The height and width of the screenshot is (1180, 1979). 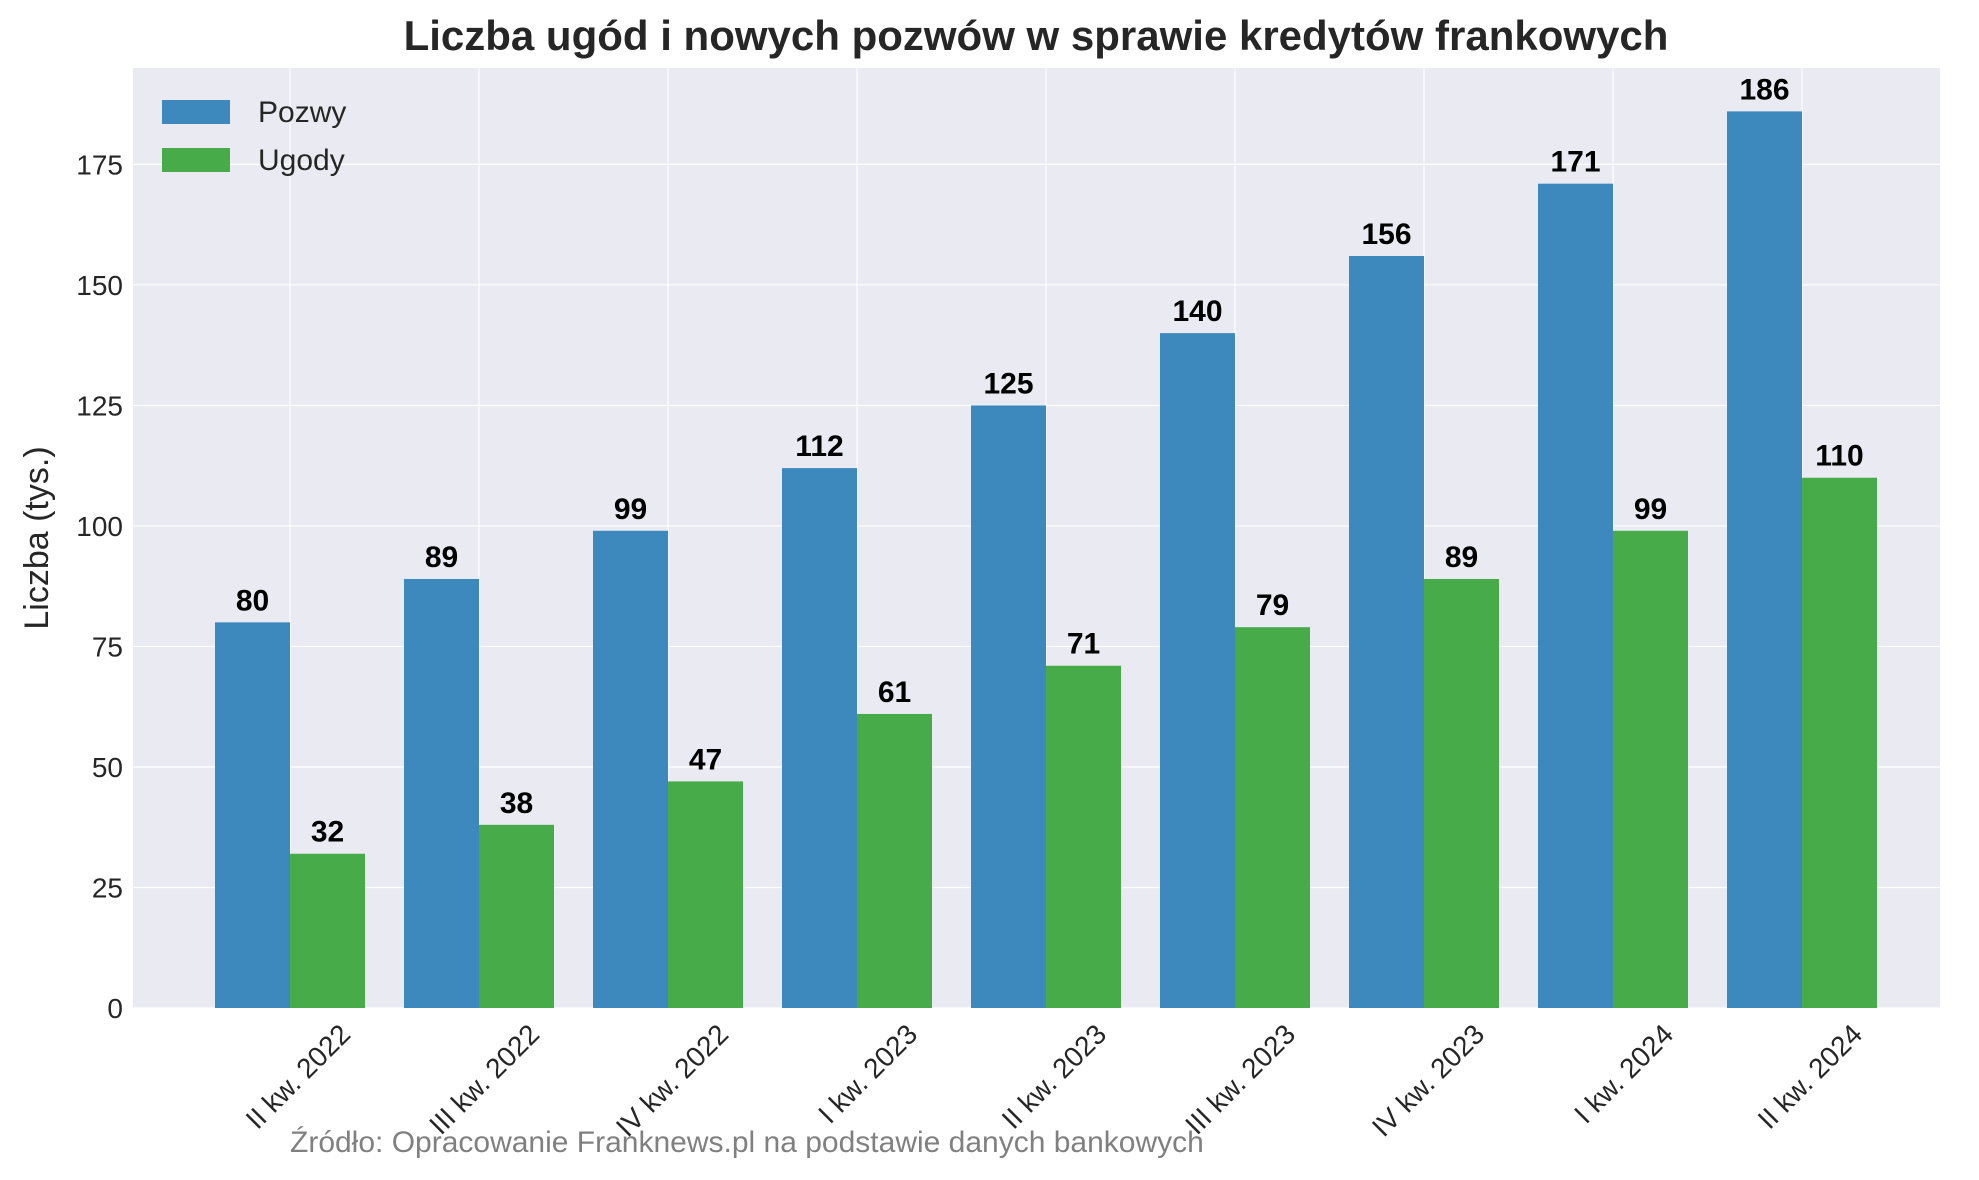 I want to click on legend-swatch-ugody, so click(x=196, y=160).